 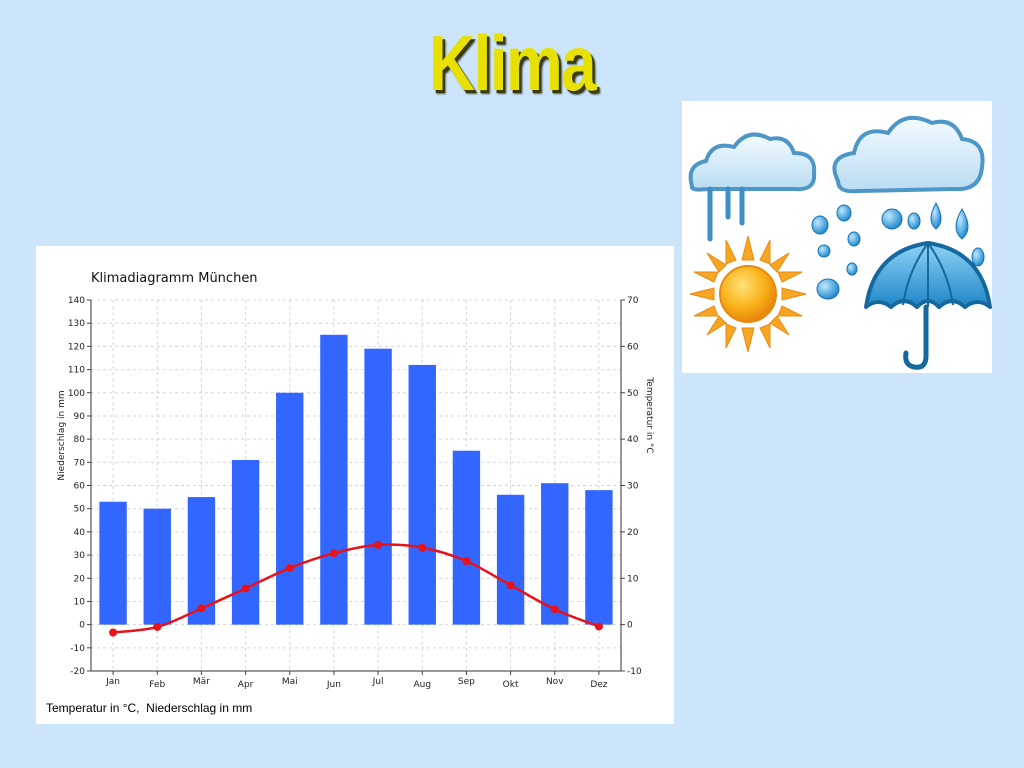 What do you see at coordinates (633, 394) in the screenshot?
I see `y2-tick-label: 50` at bounding box center [633, 394].